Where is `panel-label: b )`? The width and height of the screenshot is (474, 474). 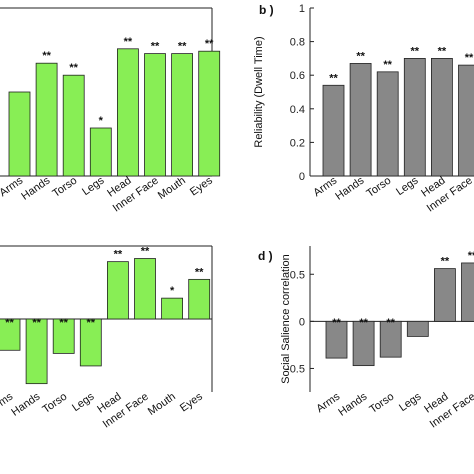
panel-label: b ) is located at coordinates (266, 10).